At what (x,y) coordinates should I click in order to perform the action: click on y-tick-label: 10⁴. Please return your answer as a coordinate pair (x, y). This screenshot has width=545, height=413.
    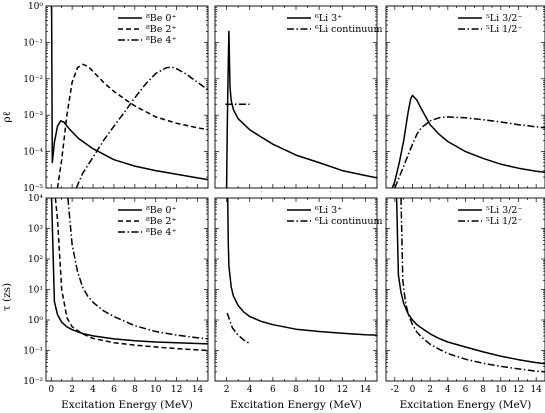
    Looking at the image, I should click on (35, 199).